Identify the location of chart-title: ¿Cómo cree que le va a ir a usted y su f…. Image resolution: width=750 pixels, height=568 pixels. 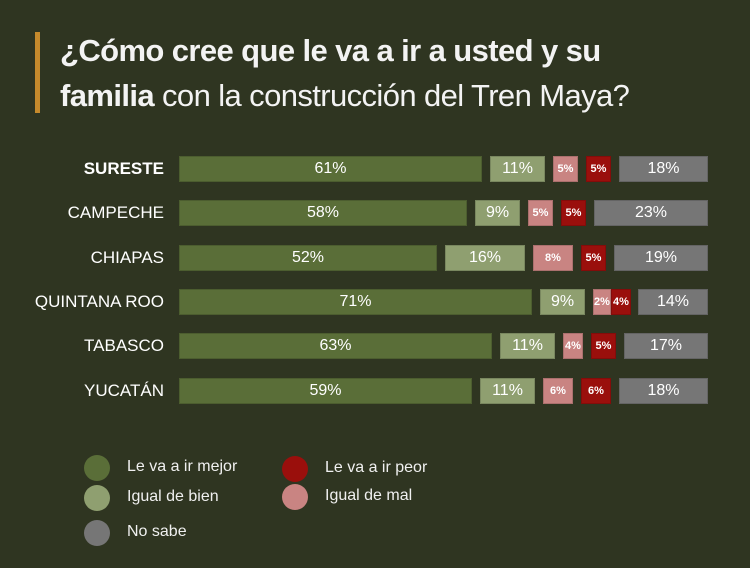
(345, 73).